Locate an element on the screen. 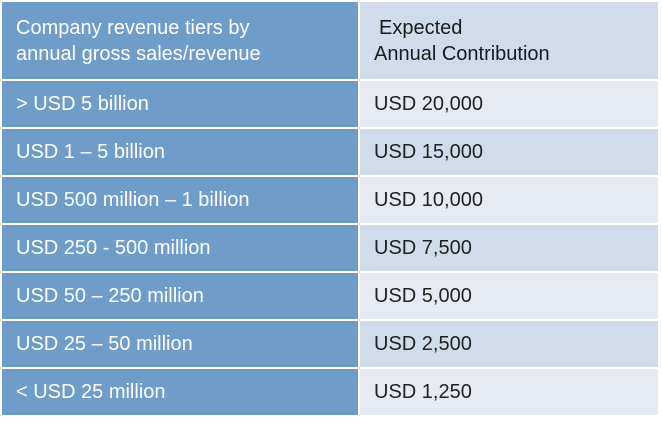 The width and height of the screenshot is (662, 425). table-row: > USD 5 billion USD 20,000 is located at coordinates (330, 105).